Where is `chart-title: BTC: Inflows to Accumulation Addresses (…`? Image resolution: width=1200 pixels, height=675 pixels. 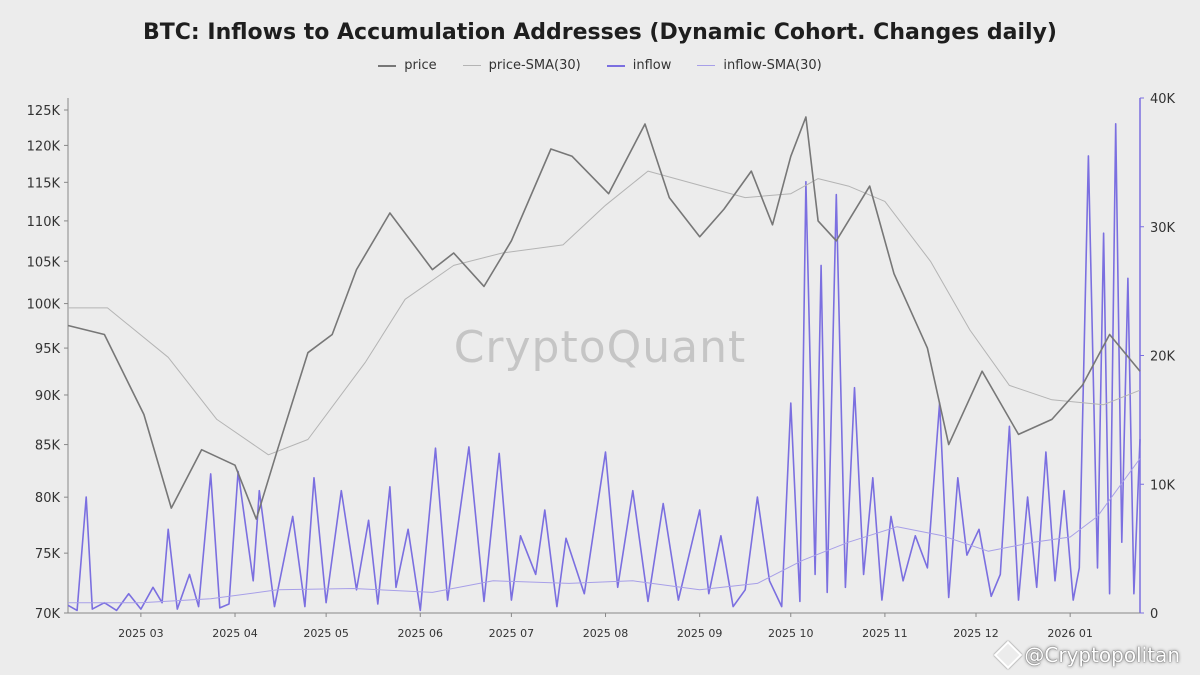
chart-title: BTC: Inflows to Accumulation Addresses (… is located at coordinates (600, 32).